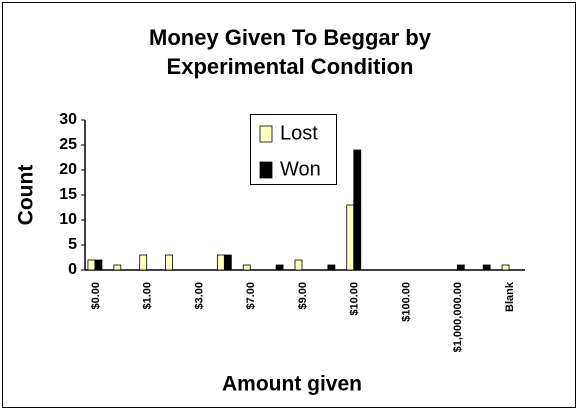 The image size is (579, 412). Describe the element at coordinates (510, 296) in the screenshot. I see `x-tick-label: Blank` at that location.